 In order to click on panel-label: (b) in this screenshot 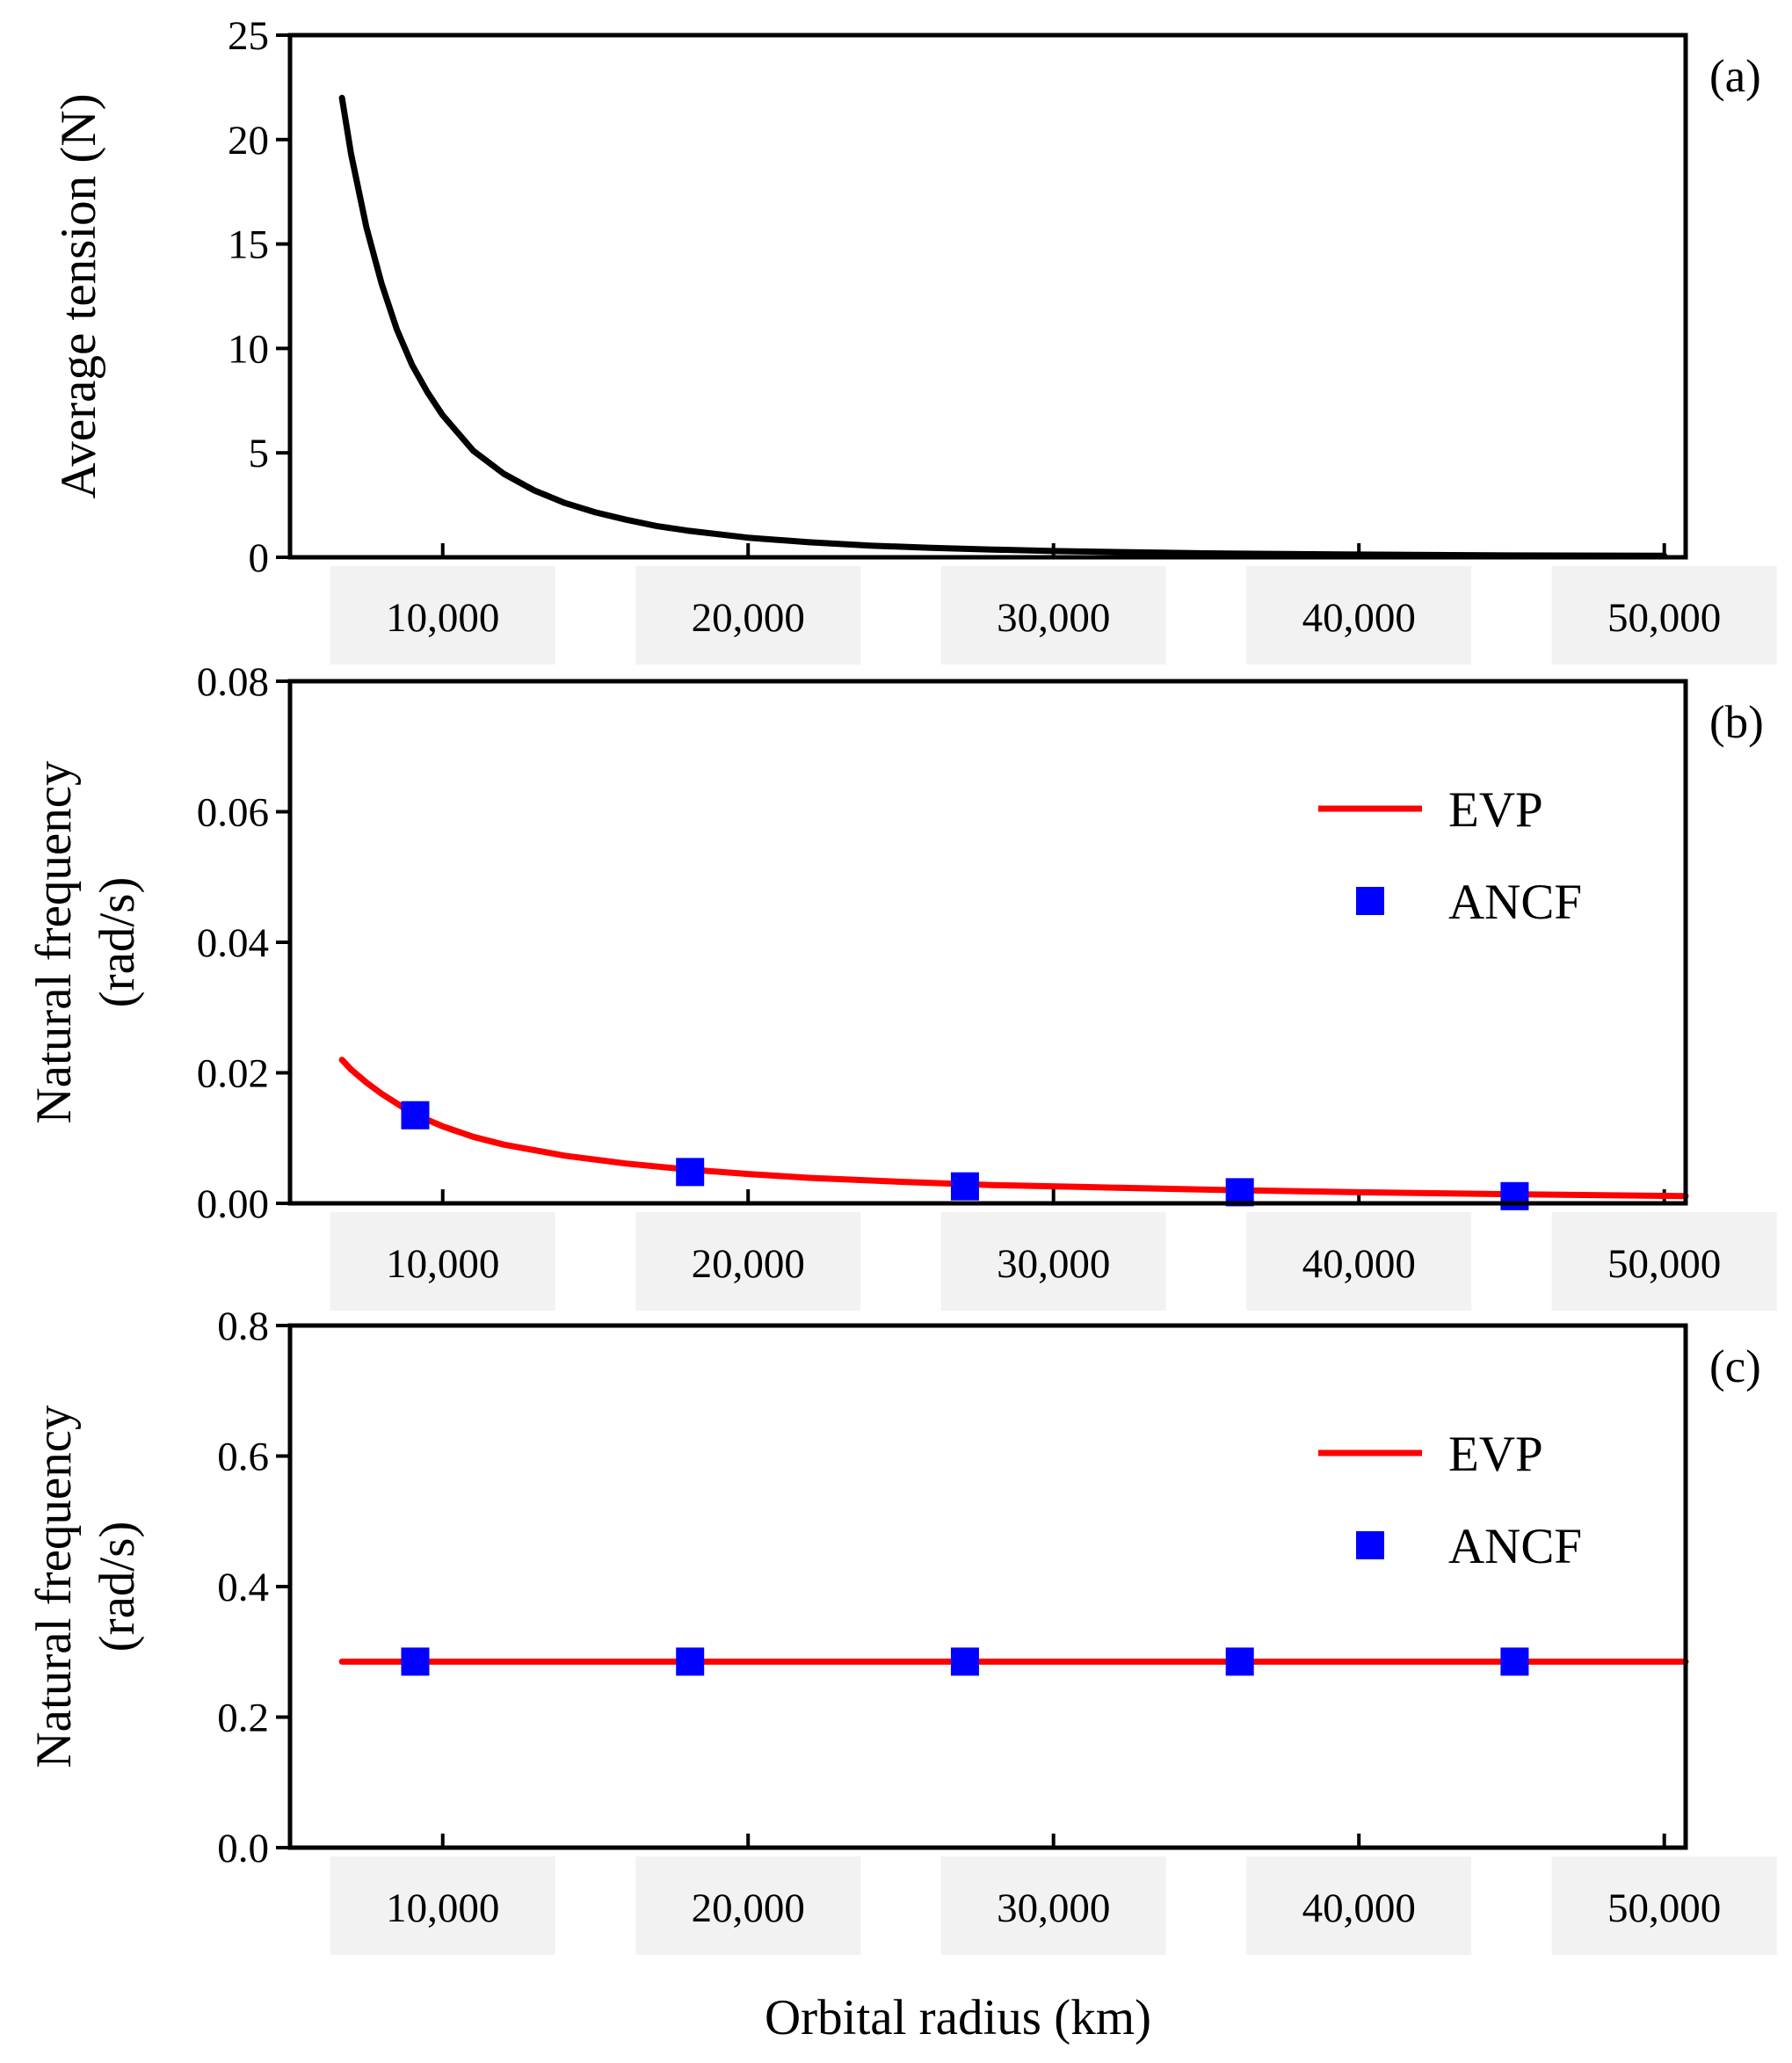, I will do `click(1736, 722)`.